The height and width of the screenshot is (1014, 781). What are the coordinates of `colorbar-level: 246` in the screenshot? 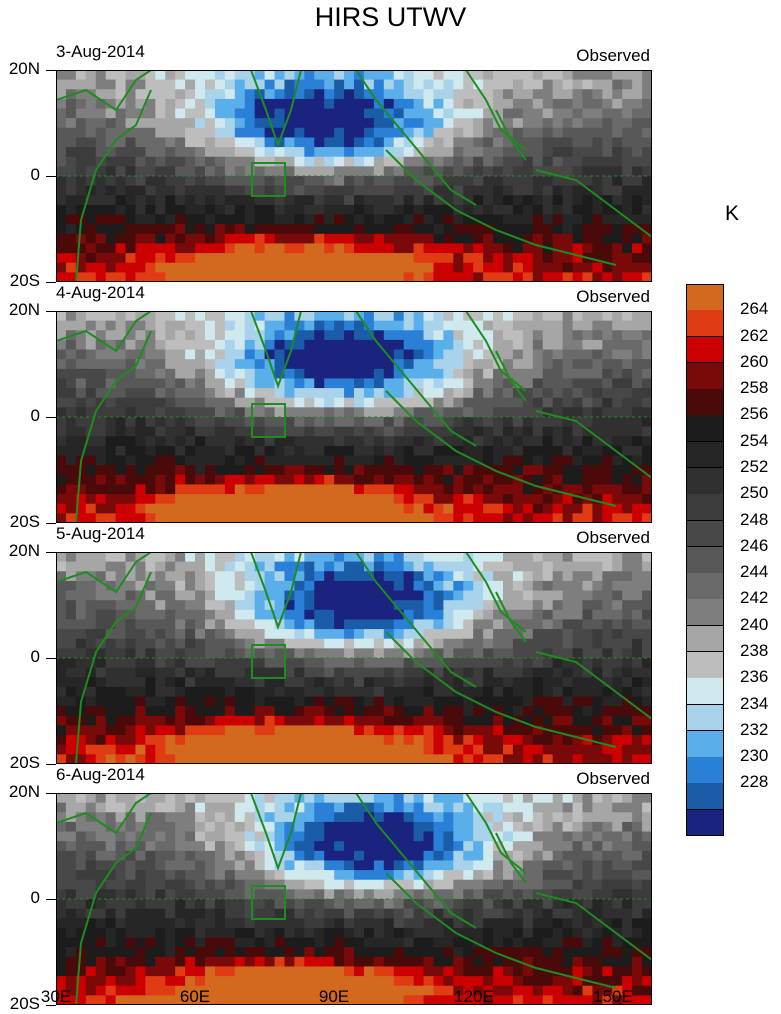 It's located at (754, 546).